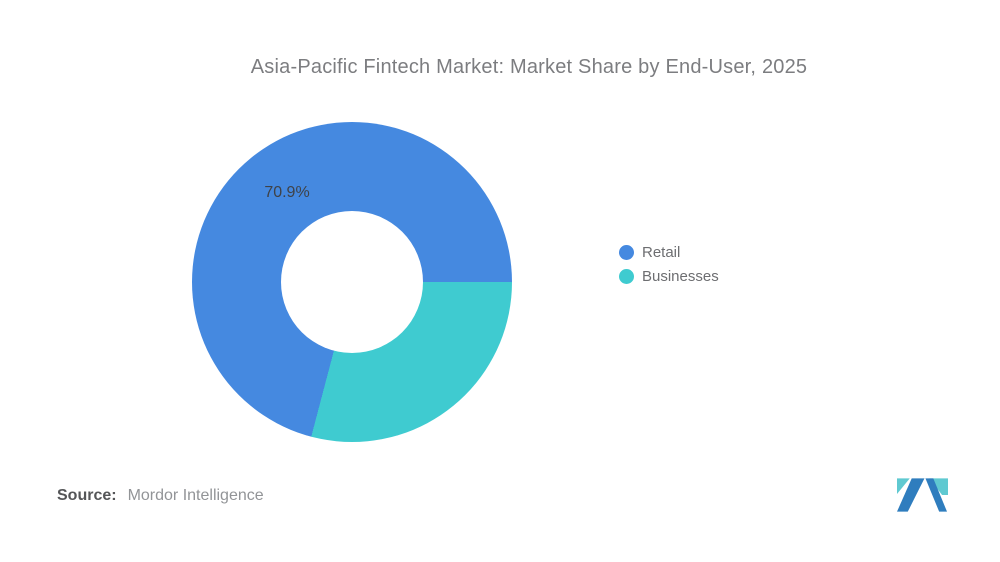 This screenshot has height=562, width=1000. Describe the element at coordinates (626, 276) in the screenshot. I see `legend-swatch-businesses` at that location.